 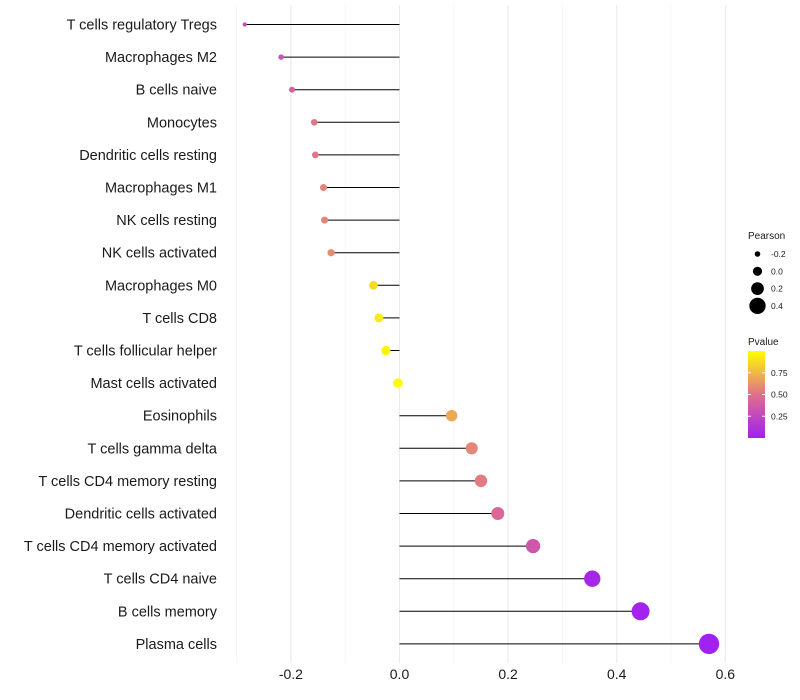 I want to click on point-t-cells-cd4-naive, so click(x=592, y=578).